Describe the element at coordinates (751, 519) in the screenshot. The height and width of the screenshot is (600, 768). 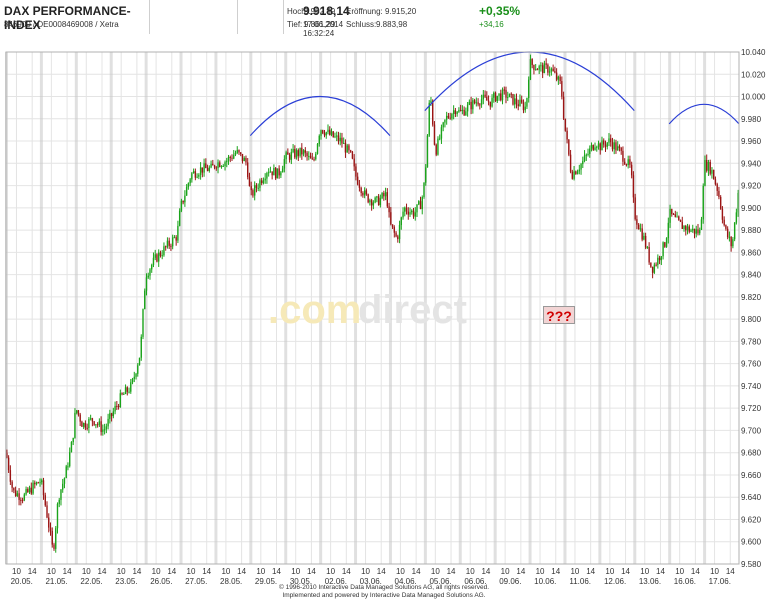
I see `y-tick-label: 9.620` at that location.